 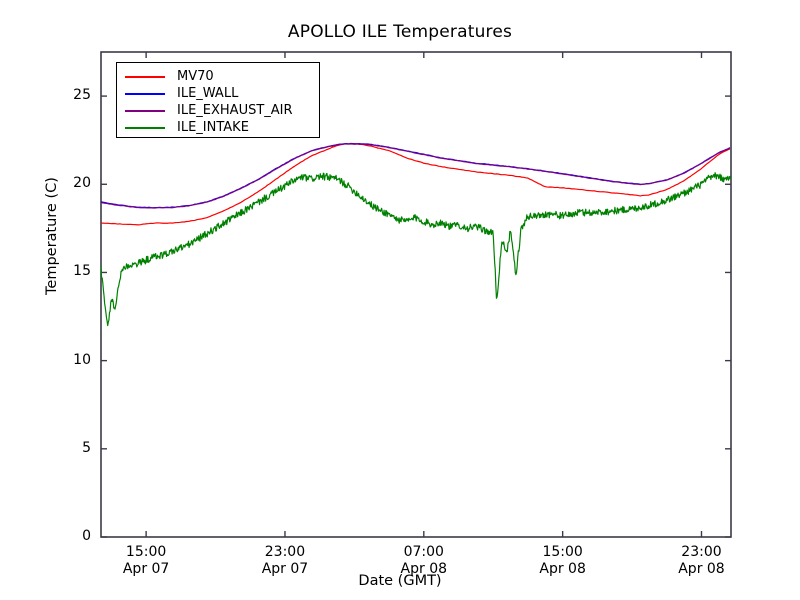 What do you see at coordinates (86, 536) in the screenshot?
I see `y-tick-label: 0` at bounding box center [86, 536].